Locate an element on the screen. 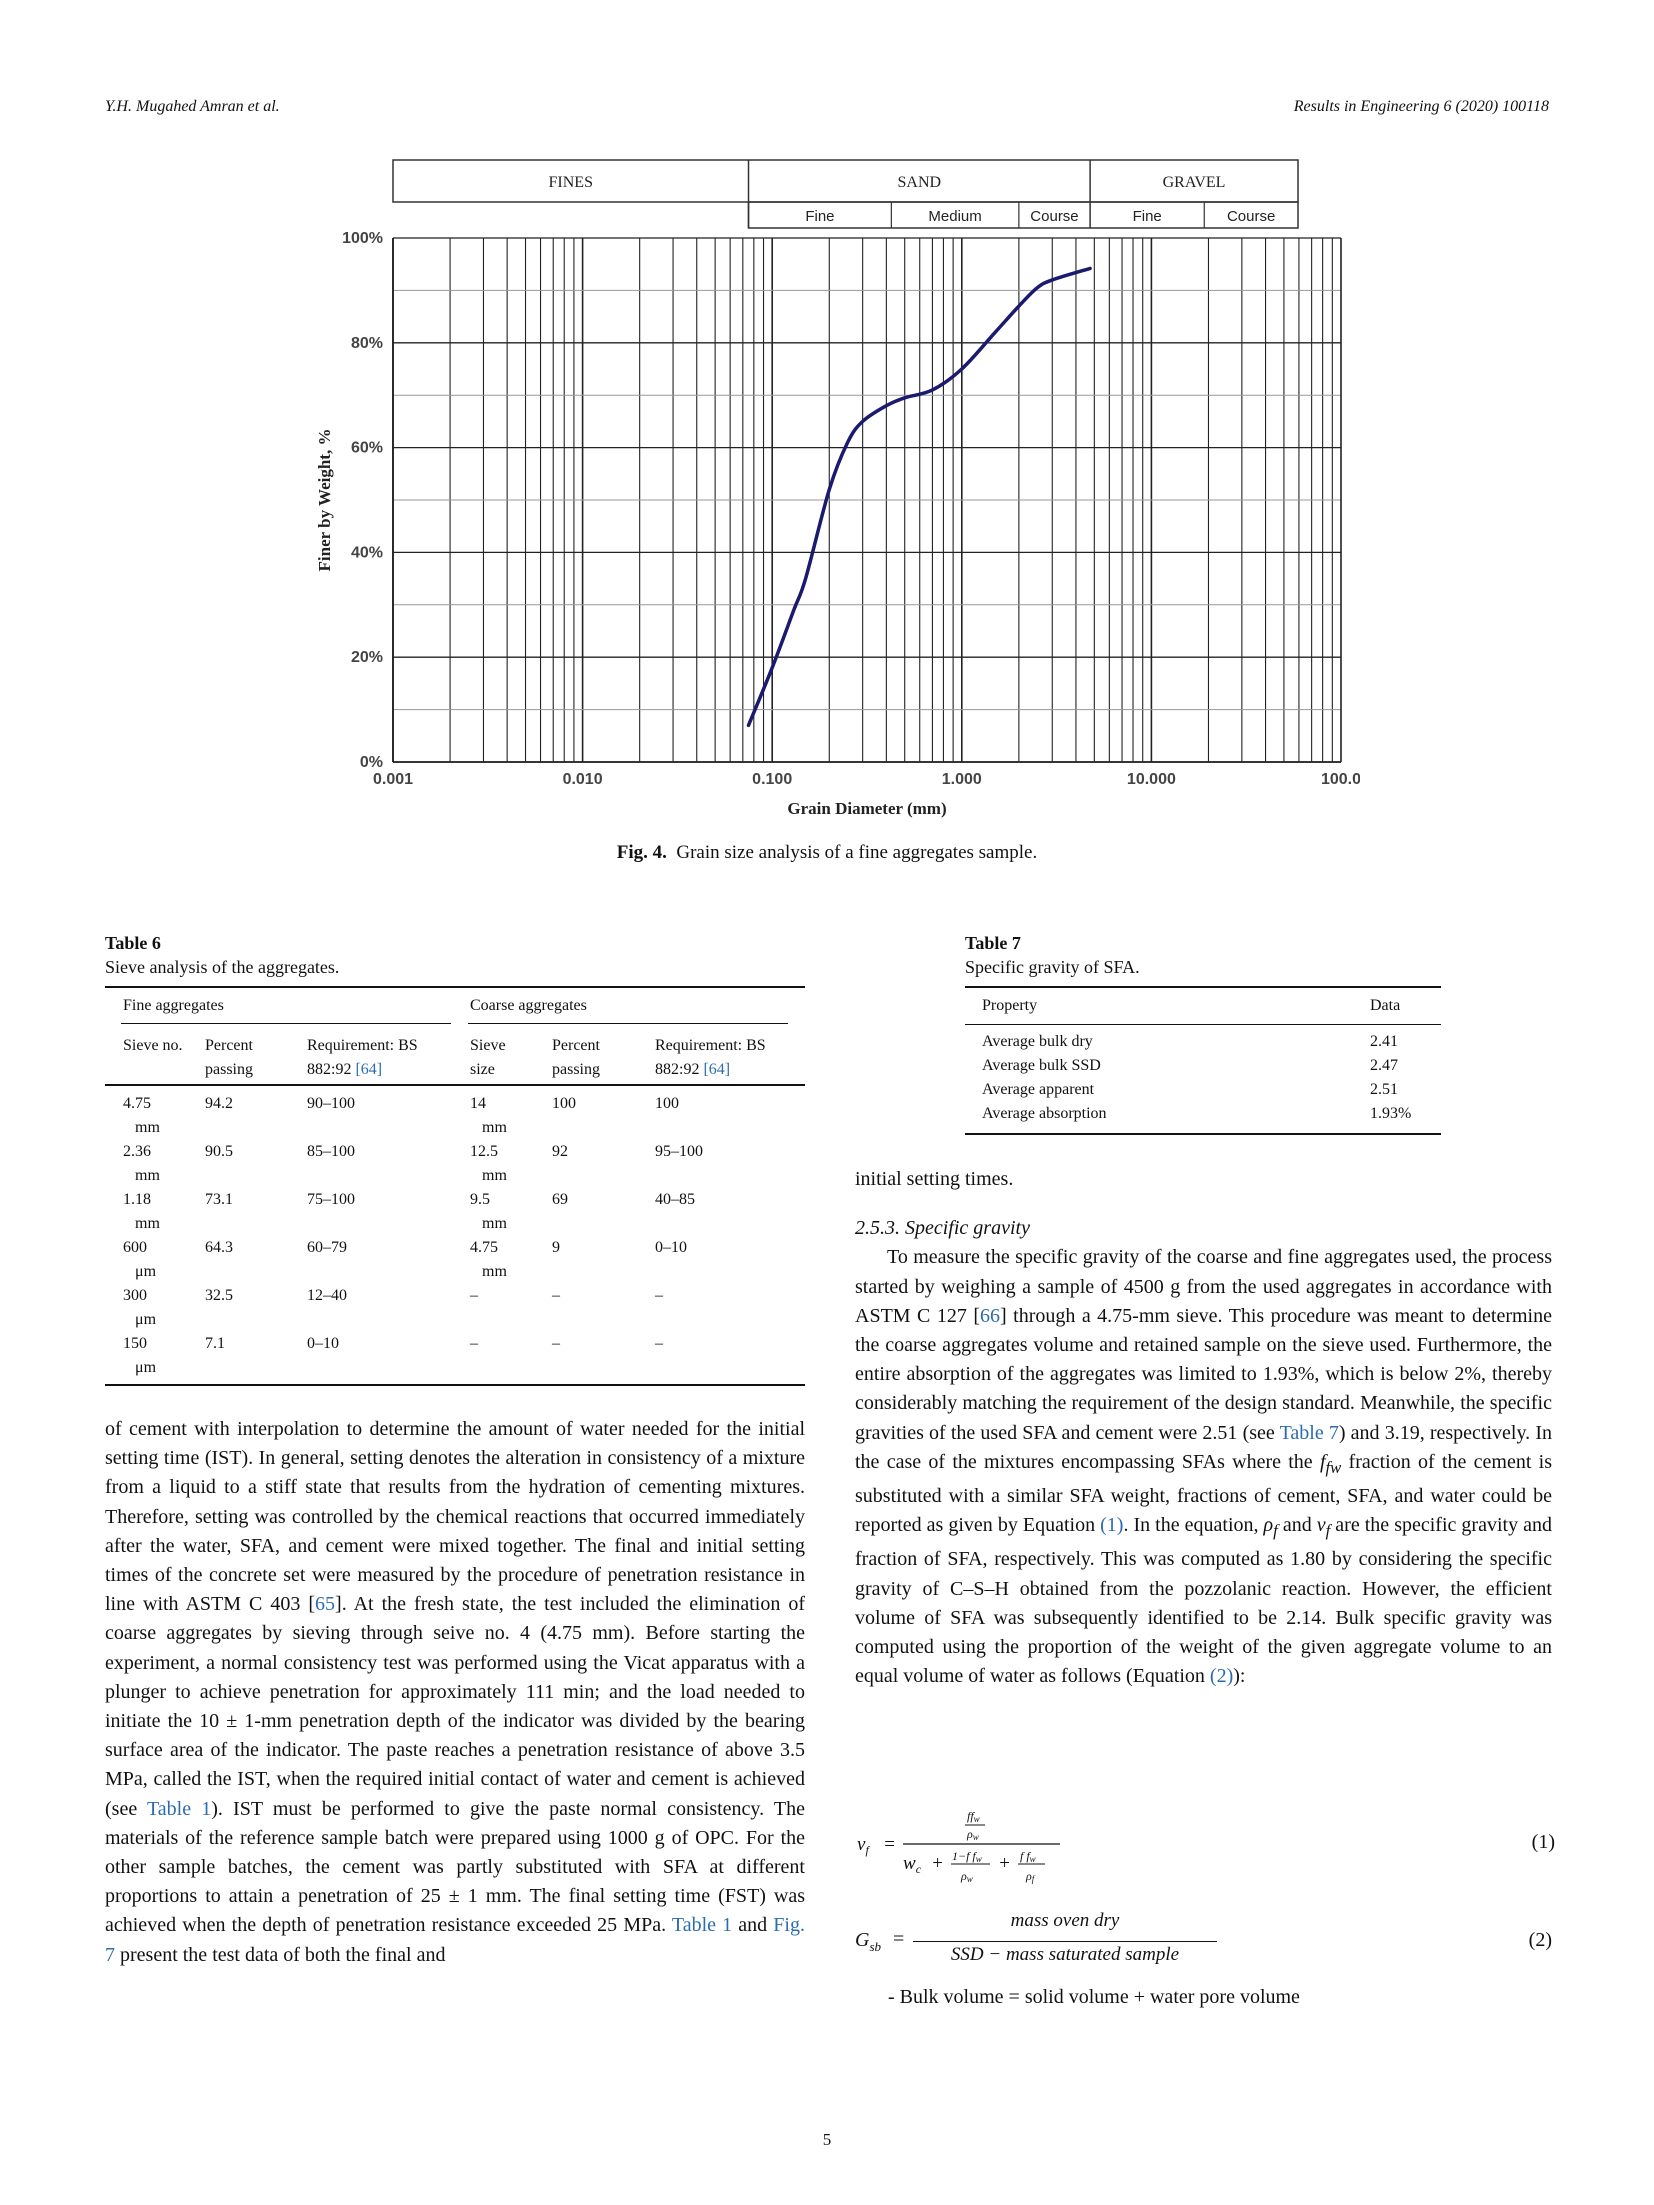 The image size is (1654, 2205). equation-2-link: (2) is located at coordinates (1221, 1676).